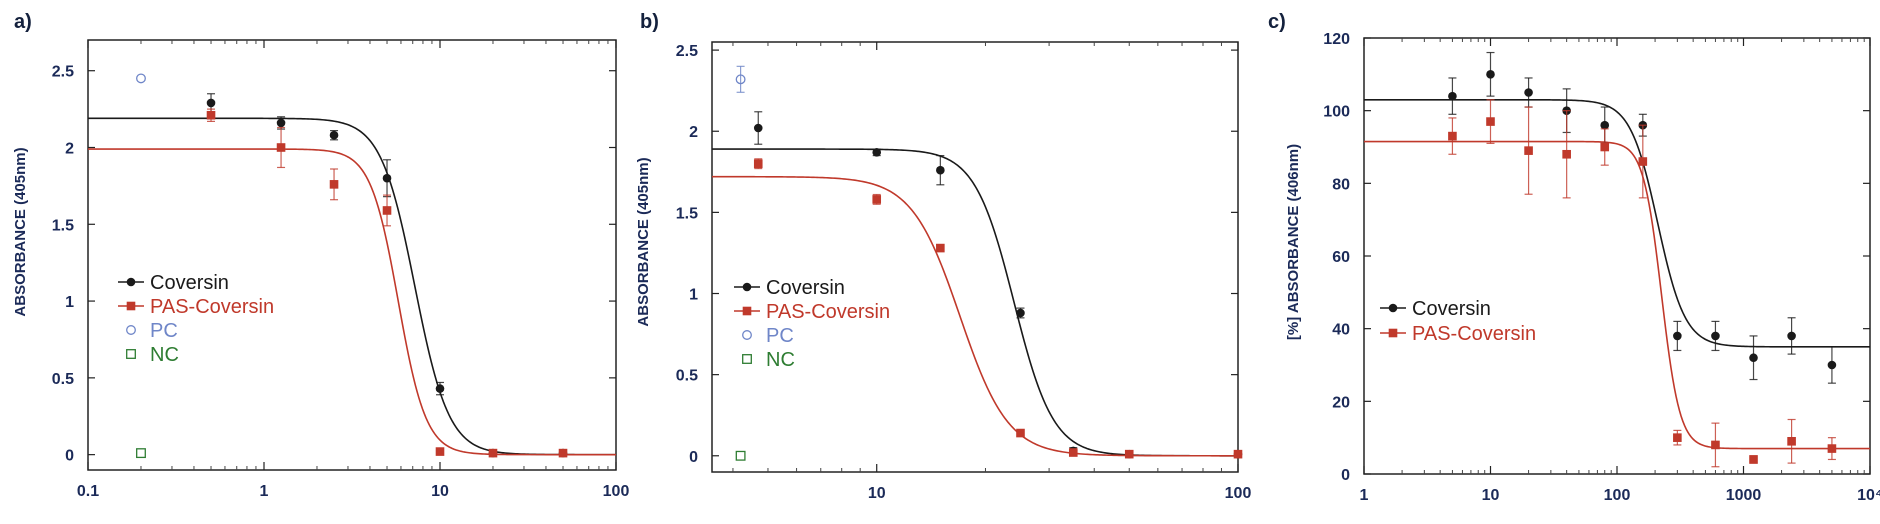 This screenshot has width=1880, height=524. What do you see at coordinates (649, 22) in the screenshot?
I see `panel-label: b)` at bounding box center [649, 22].